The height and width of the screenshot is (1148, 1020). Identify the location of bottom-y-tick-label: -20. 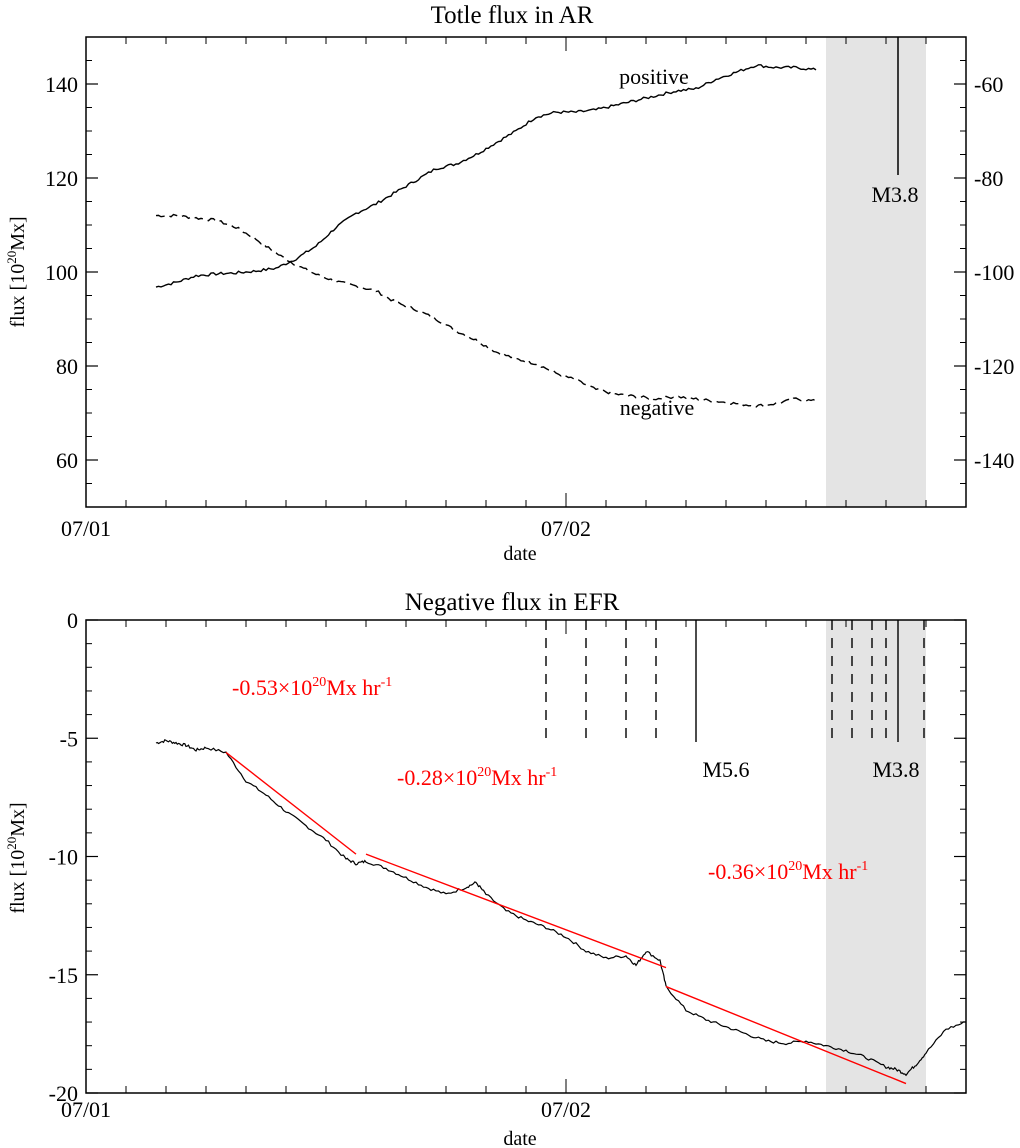
(63, 1093).